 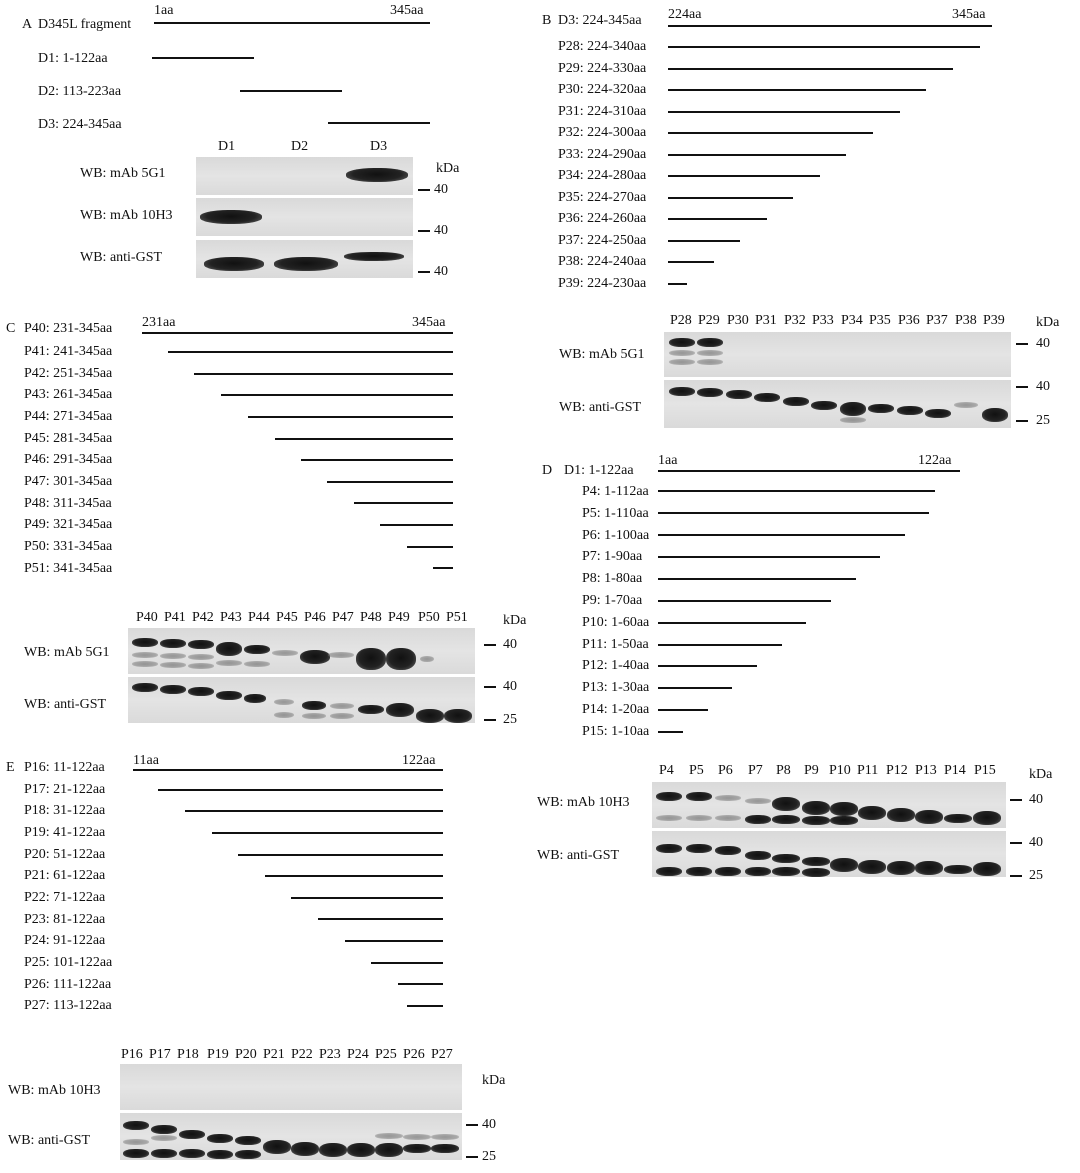 What do you see at coordinates (160, 1054) in the screenshot?
I see `panel-e-lane-label: P17` at bounding box center [160, 1054].